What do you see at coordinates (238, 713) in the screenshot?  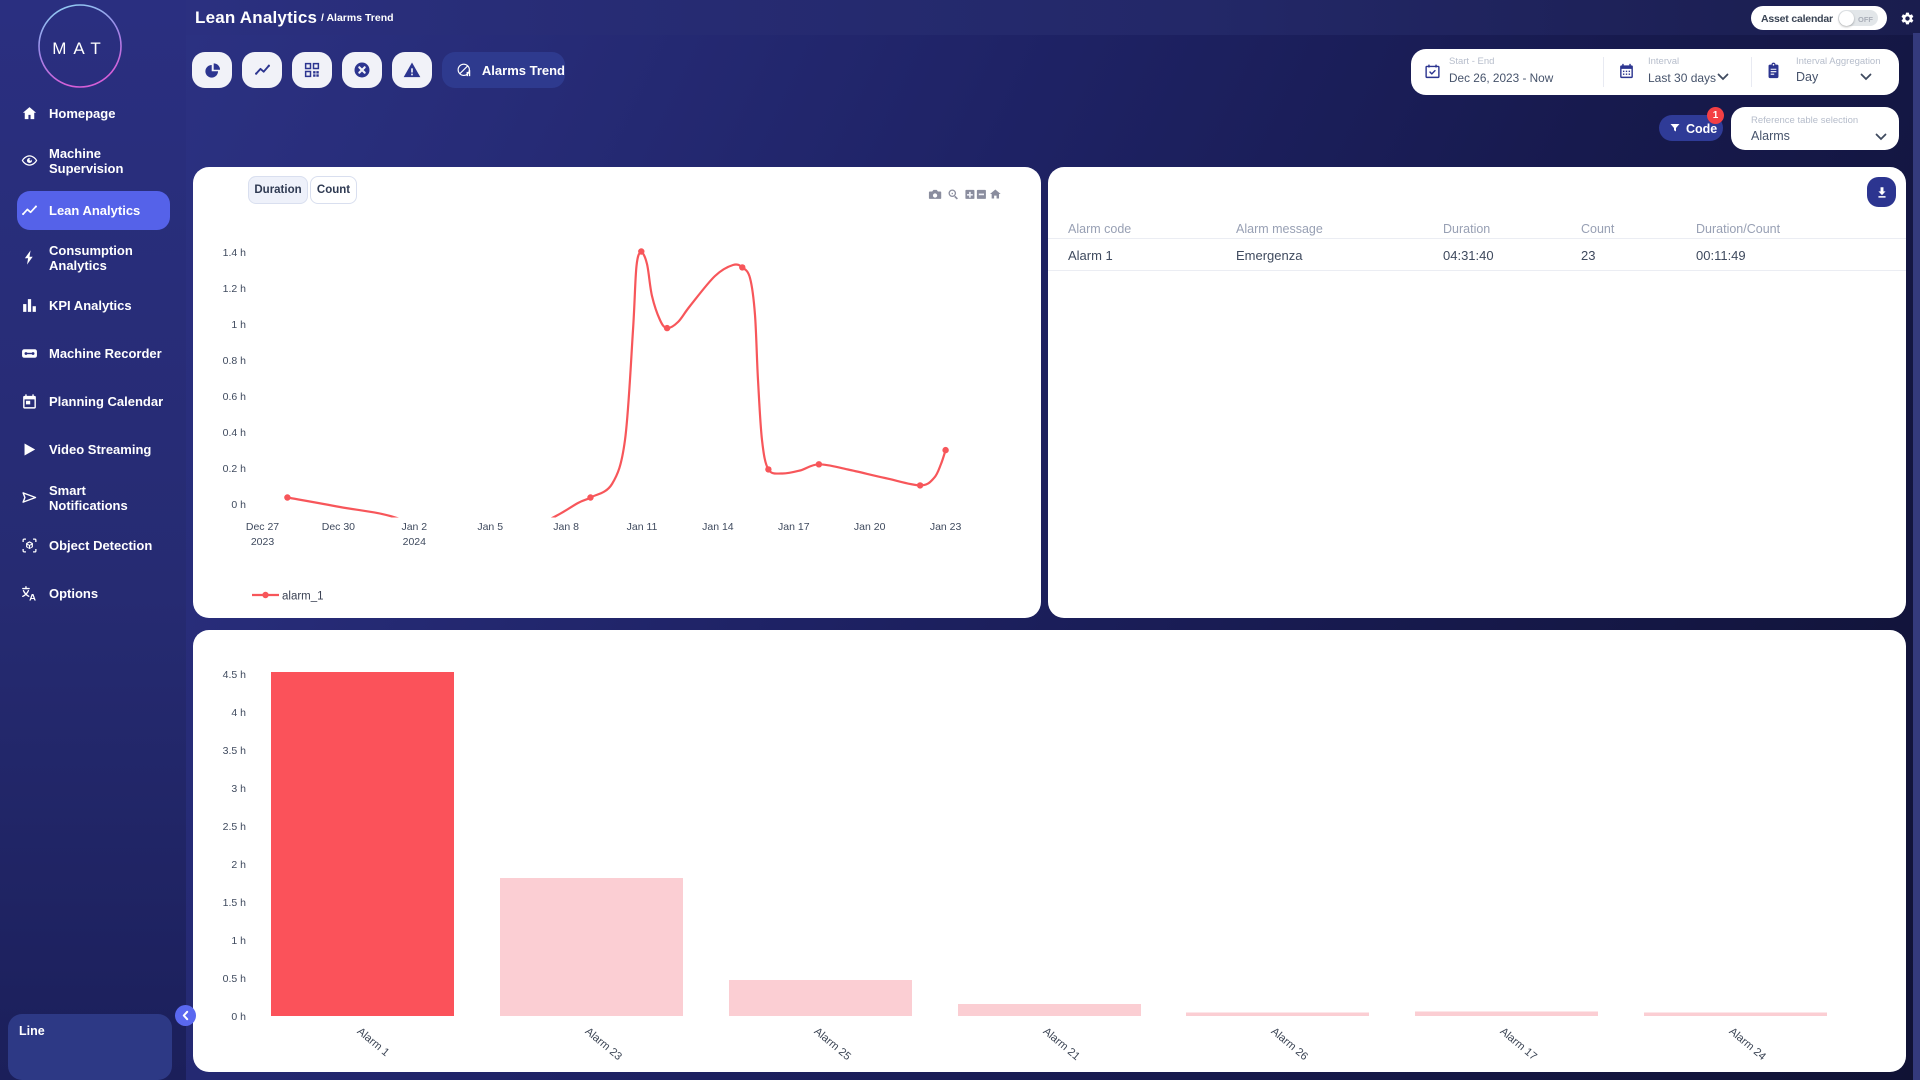 I see `svg-text: 4 h` at bounding box center [238, 713].